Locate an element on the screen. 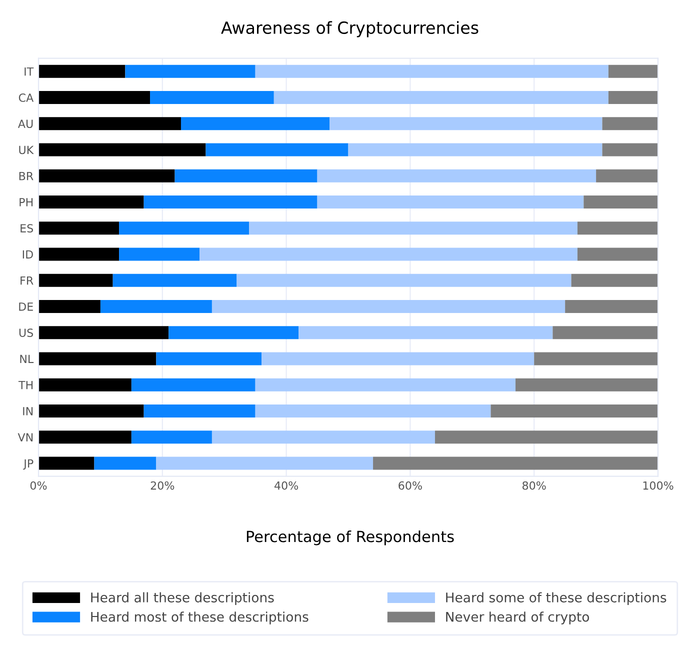 The image size is (700, 648). y-tick-label: VN is located at coordinates (25, 437).